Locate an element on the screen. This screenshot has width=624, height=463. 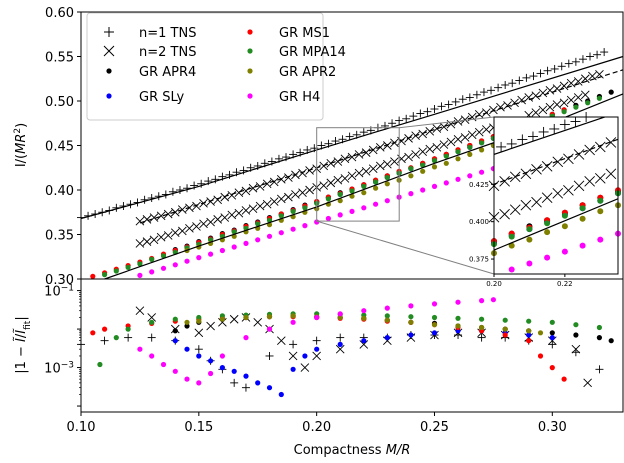
inset-connector-bottom is located at coordinates (405, 247).